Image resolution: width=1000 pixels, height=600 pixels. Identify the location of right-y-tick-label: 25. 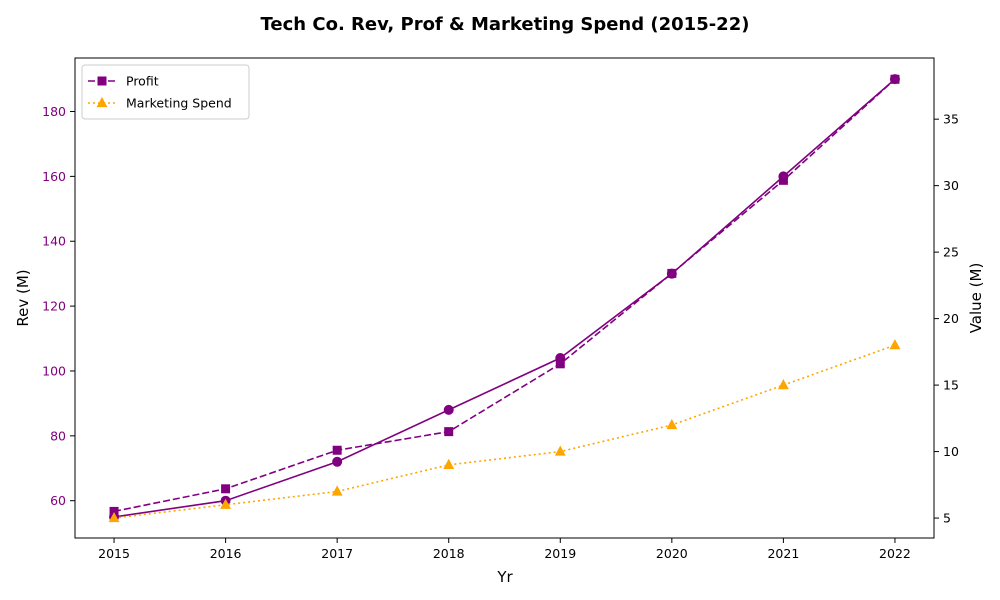
(951, 252).